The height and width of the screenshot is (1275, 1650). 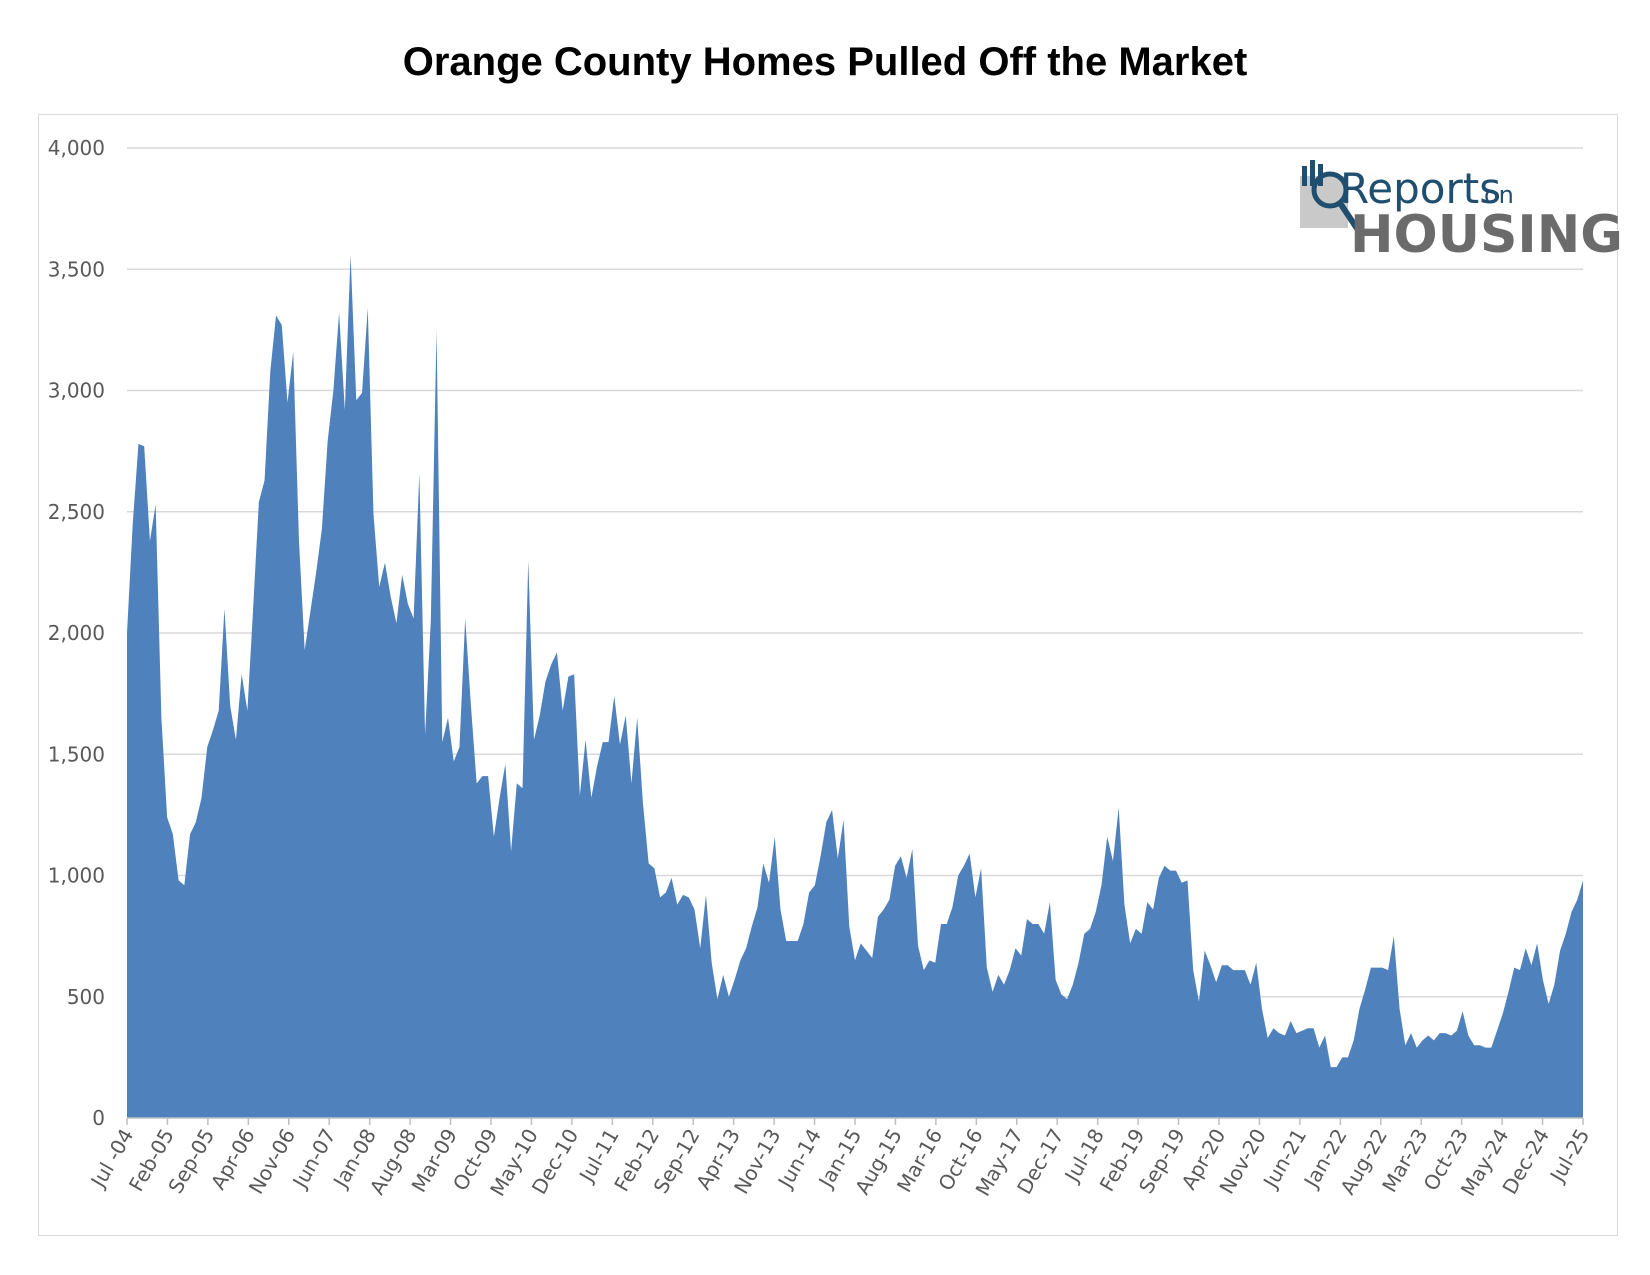 I want to click on y-tick-label: 0, so click(x=98, y=1118).